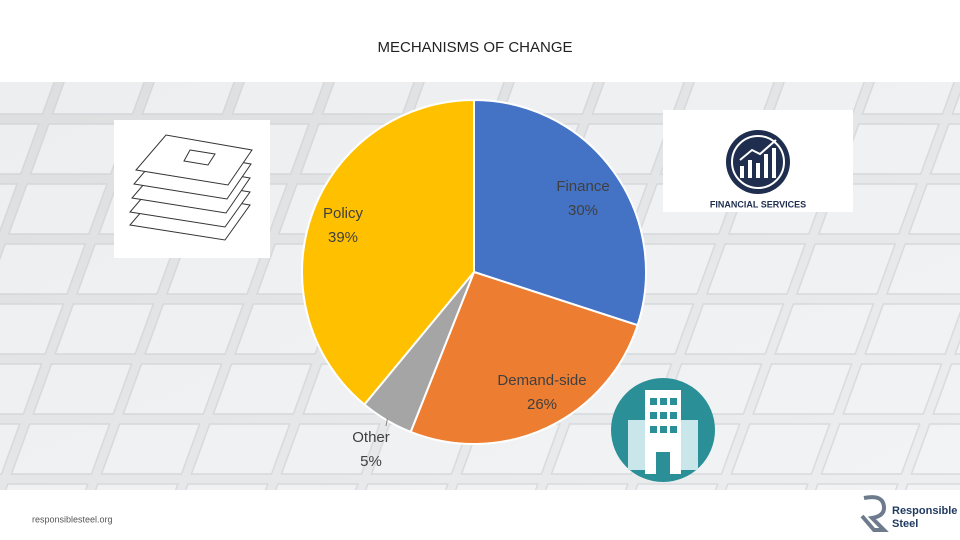 The height and width of the screenshot is (540, 960). Describe the element at coordinates (583, 210) in the screenshot. I see `value-label: 30%` at that location.